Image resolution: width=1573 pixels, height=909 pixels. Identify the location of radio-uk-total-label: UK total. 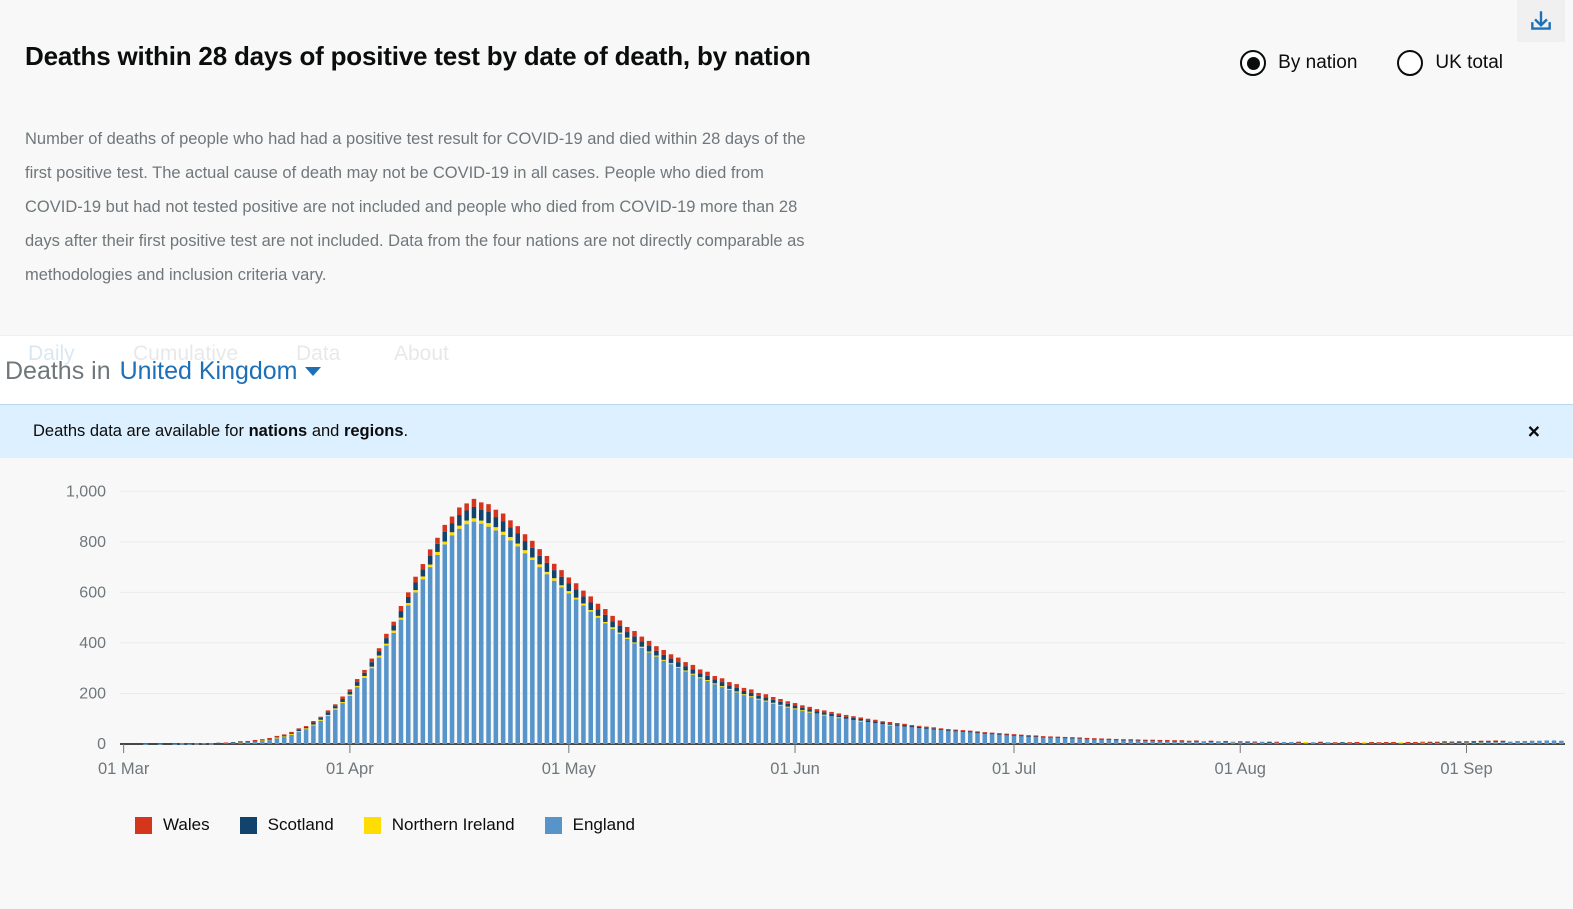
(1469, 62).